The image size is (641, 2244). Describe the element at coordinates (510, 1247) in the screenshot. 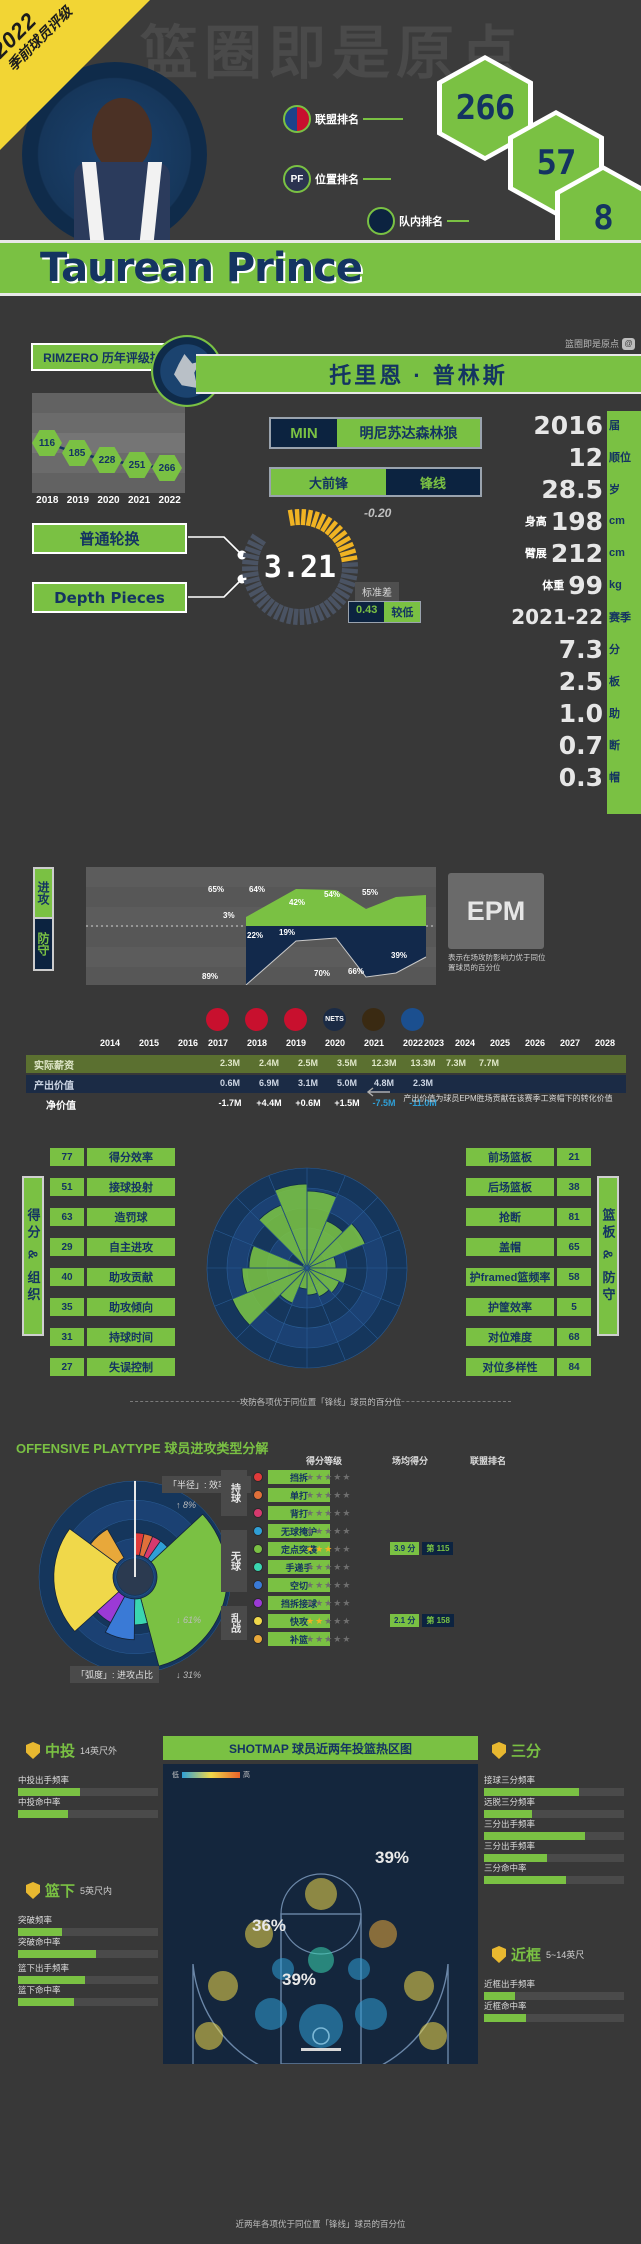

I see `skill-name: 盖帽` at that location.